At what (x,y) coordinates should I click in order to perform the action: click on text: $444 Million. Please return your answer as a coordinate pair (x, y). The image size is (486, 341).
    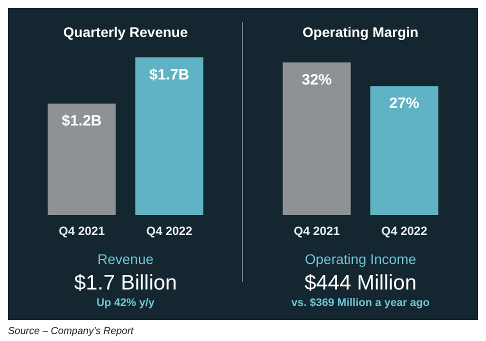
    Looking at the image, I should click on (360, 283).